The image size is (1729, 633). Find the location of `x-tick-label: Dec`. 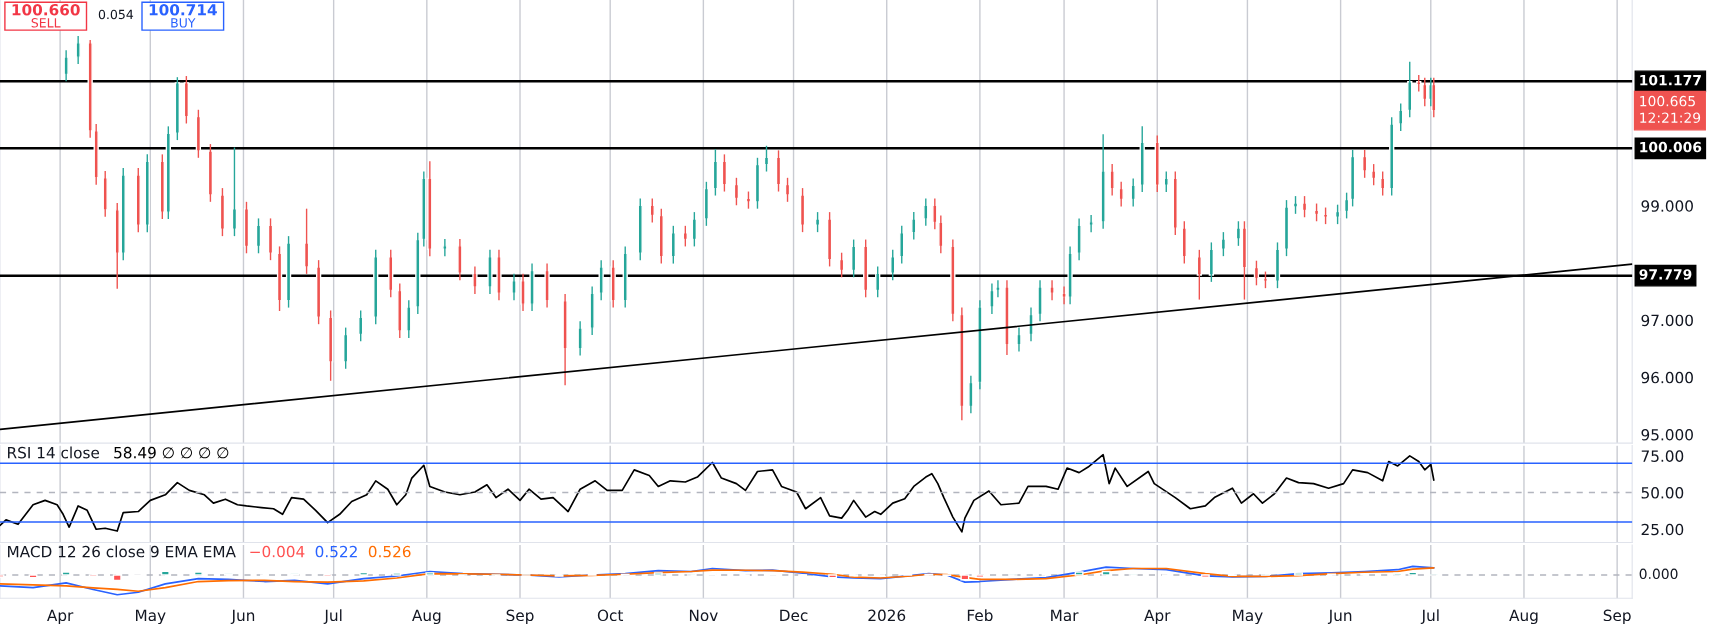

x-tick-label: Dec is located at coordinates (794, 615).